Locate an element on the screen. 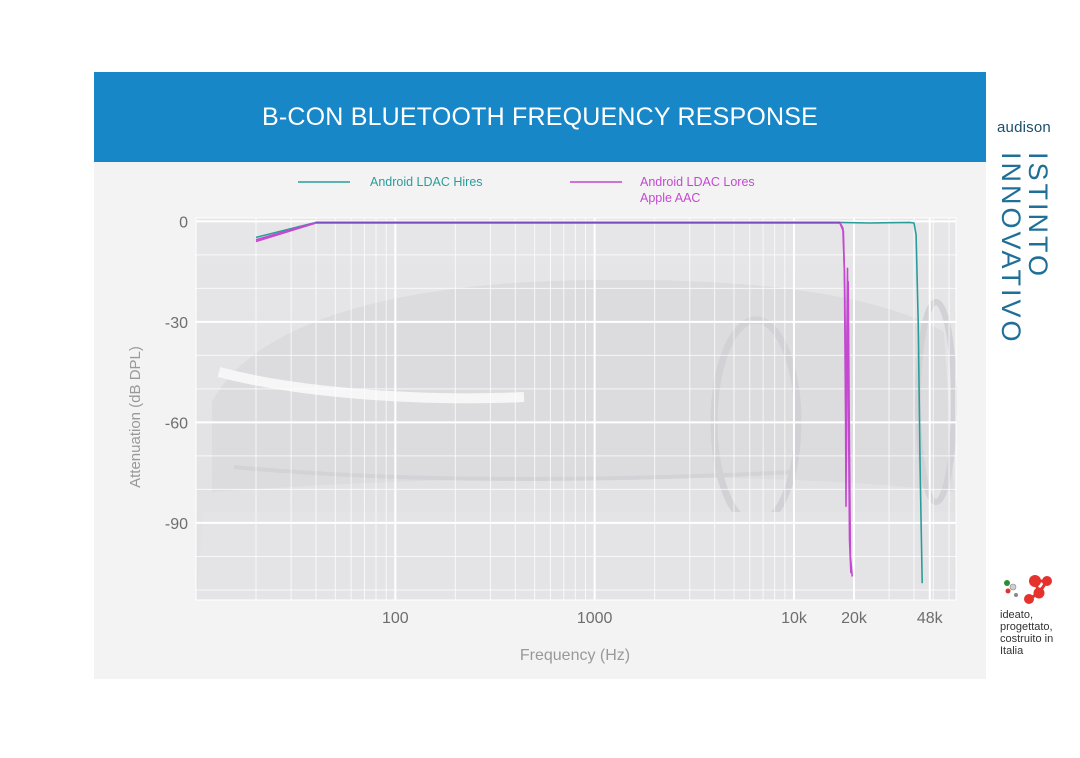 Image resolution: width=1080 pixels, height=758 pixels. title-banner: B-CON BLUETOOTH FREQUENCY RESPONSE is located at coordinates (540, 117).